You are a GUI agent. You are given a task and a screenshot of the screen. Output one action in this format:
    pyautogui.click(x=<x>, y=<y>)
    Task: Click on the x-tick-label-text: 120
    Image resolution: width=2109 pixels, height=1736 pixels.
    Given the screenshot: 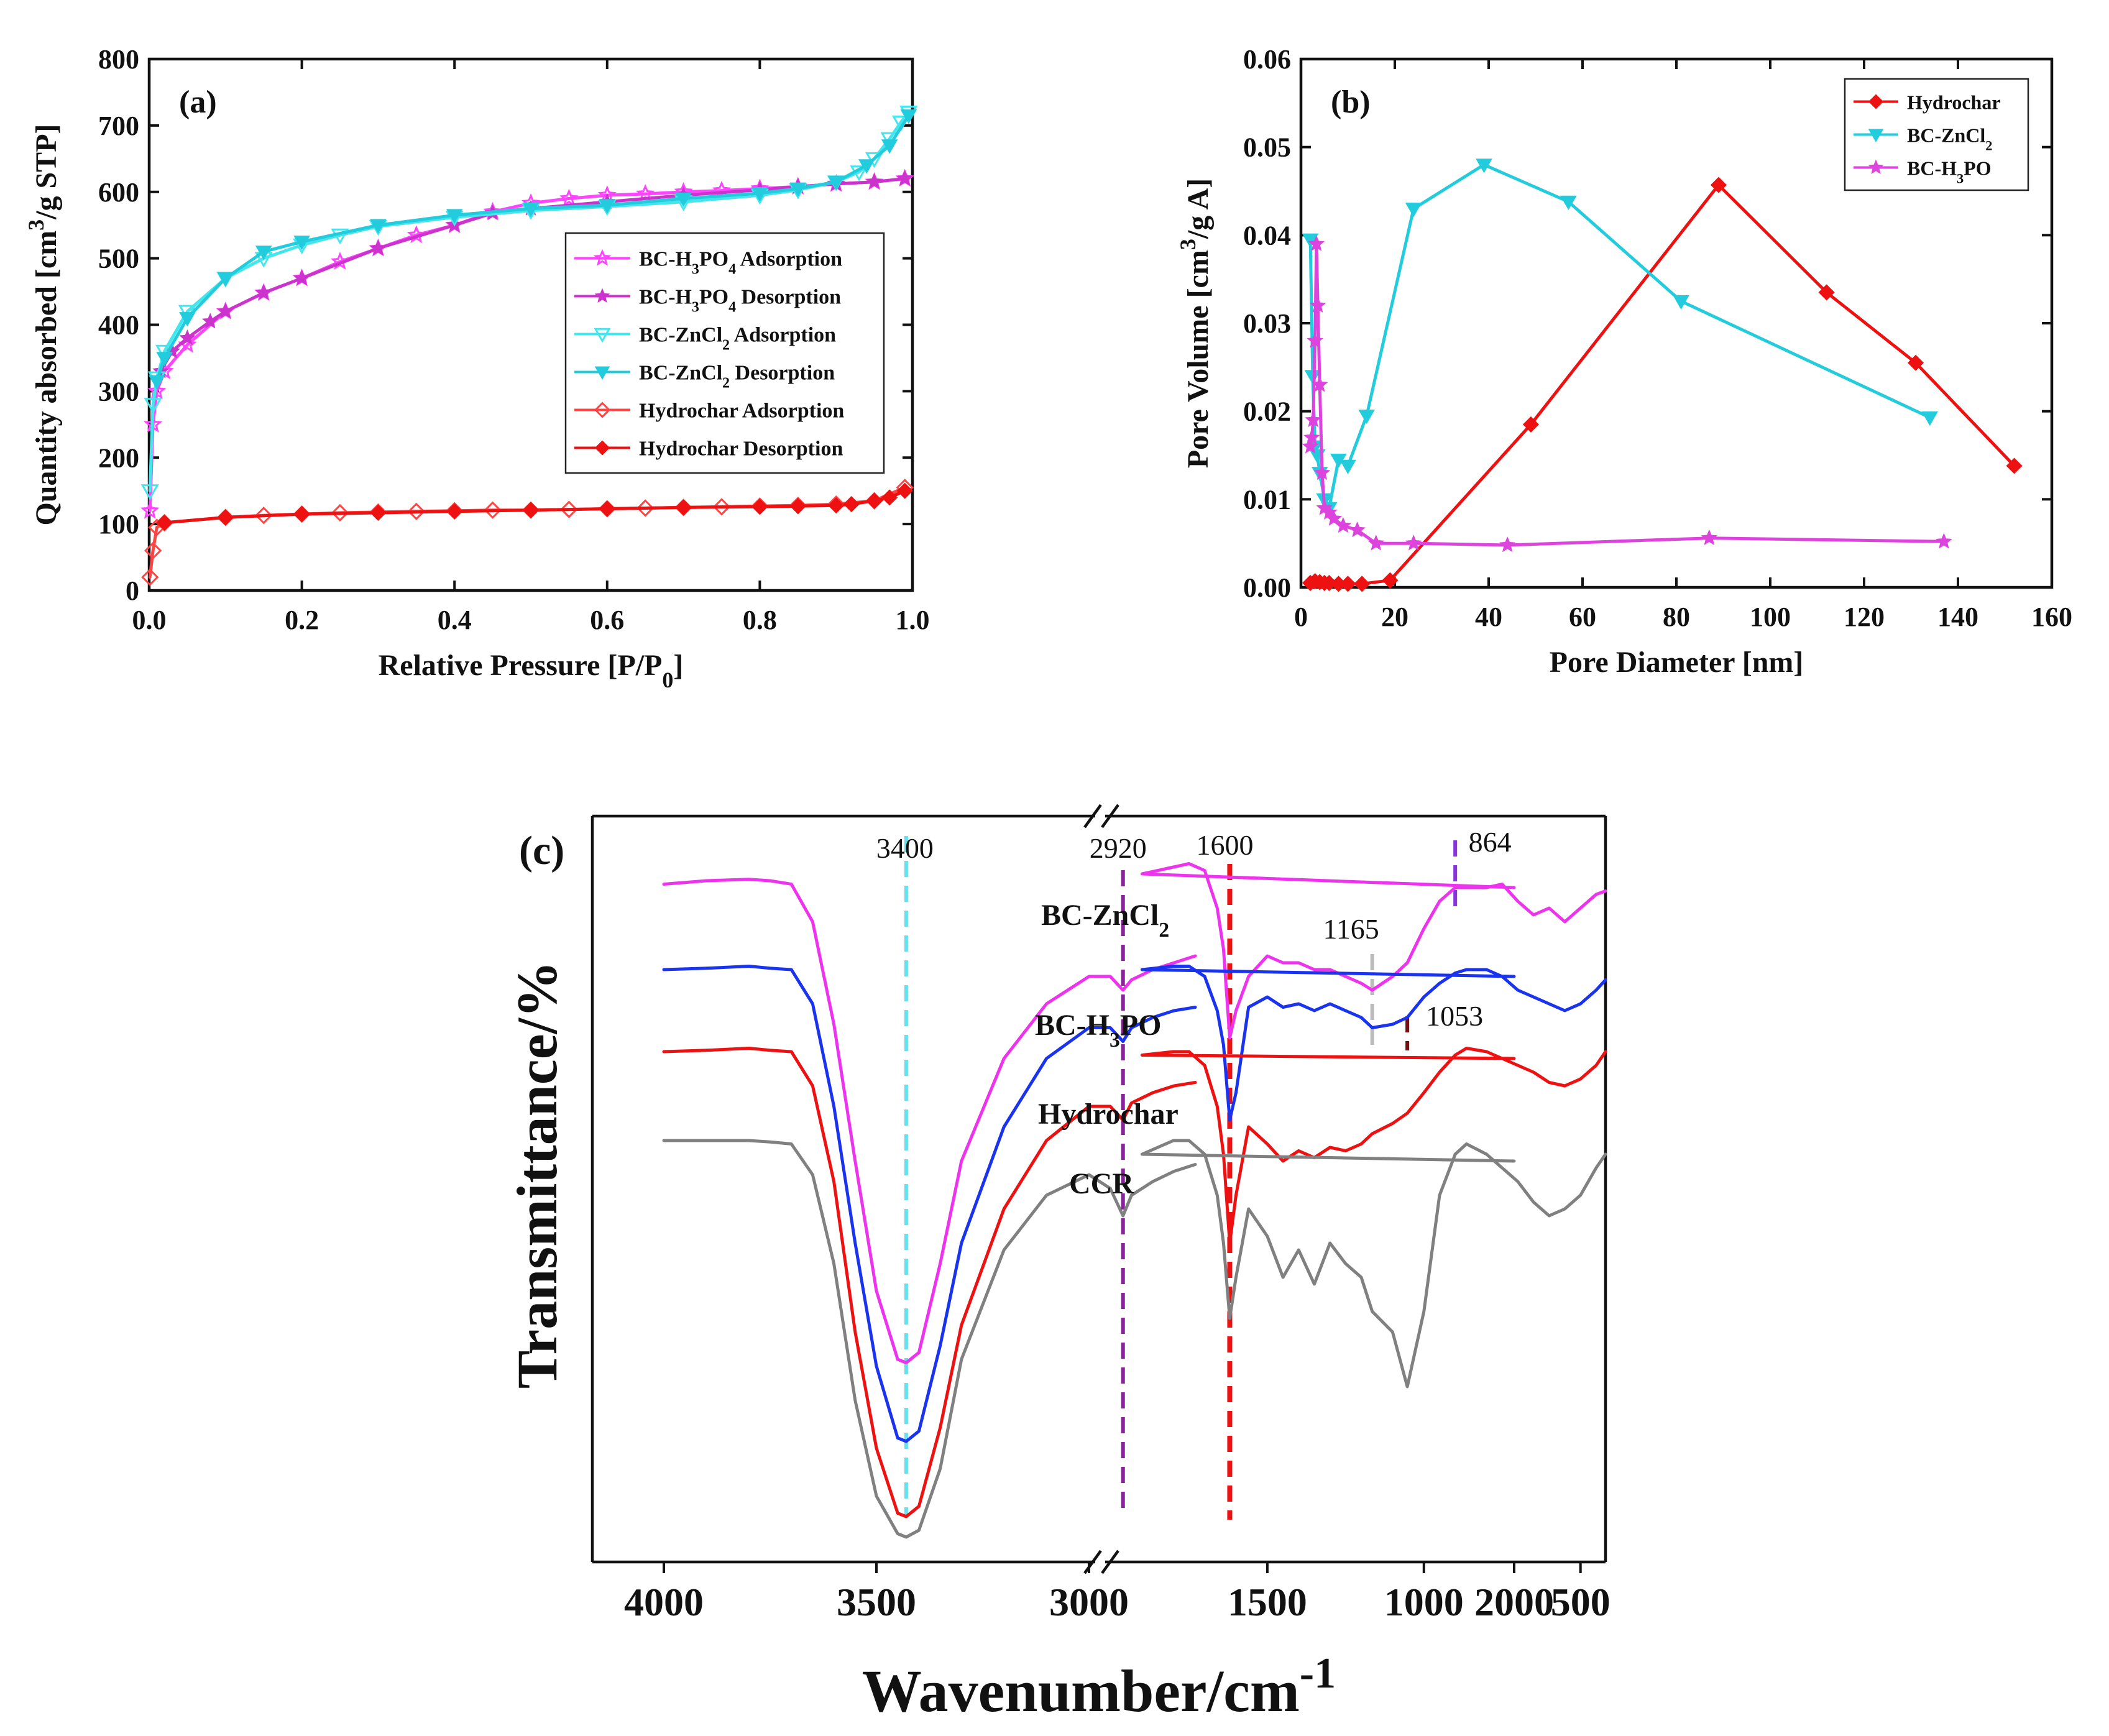 What is the action you would take?
    pyautogui.click(x=1865, y=617)
    